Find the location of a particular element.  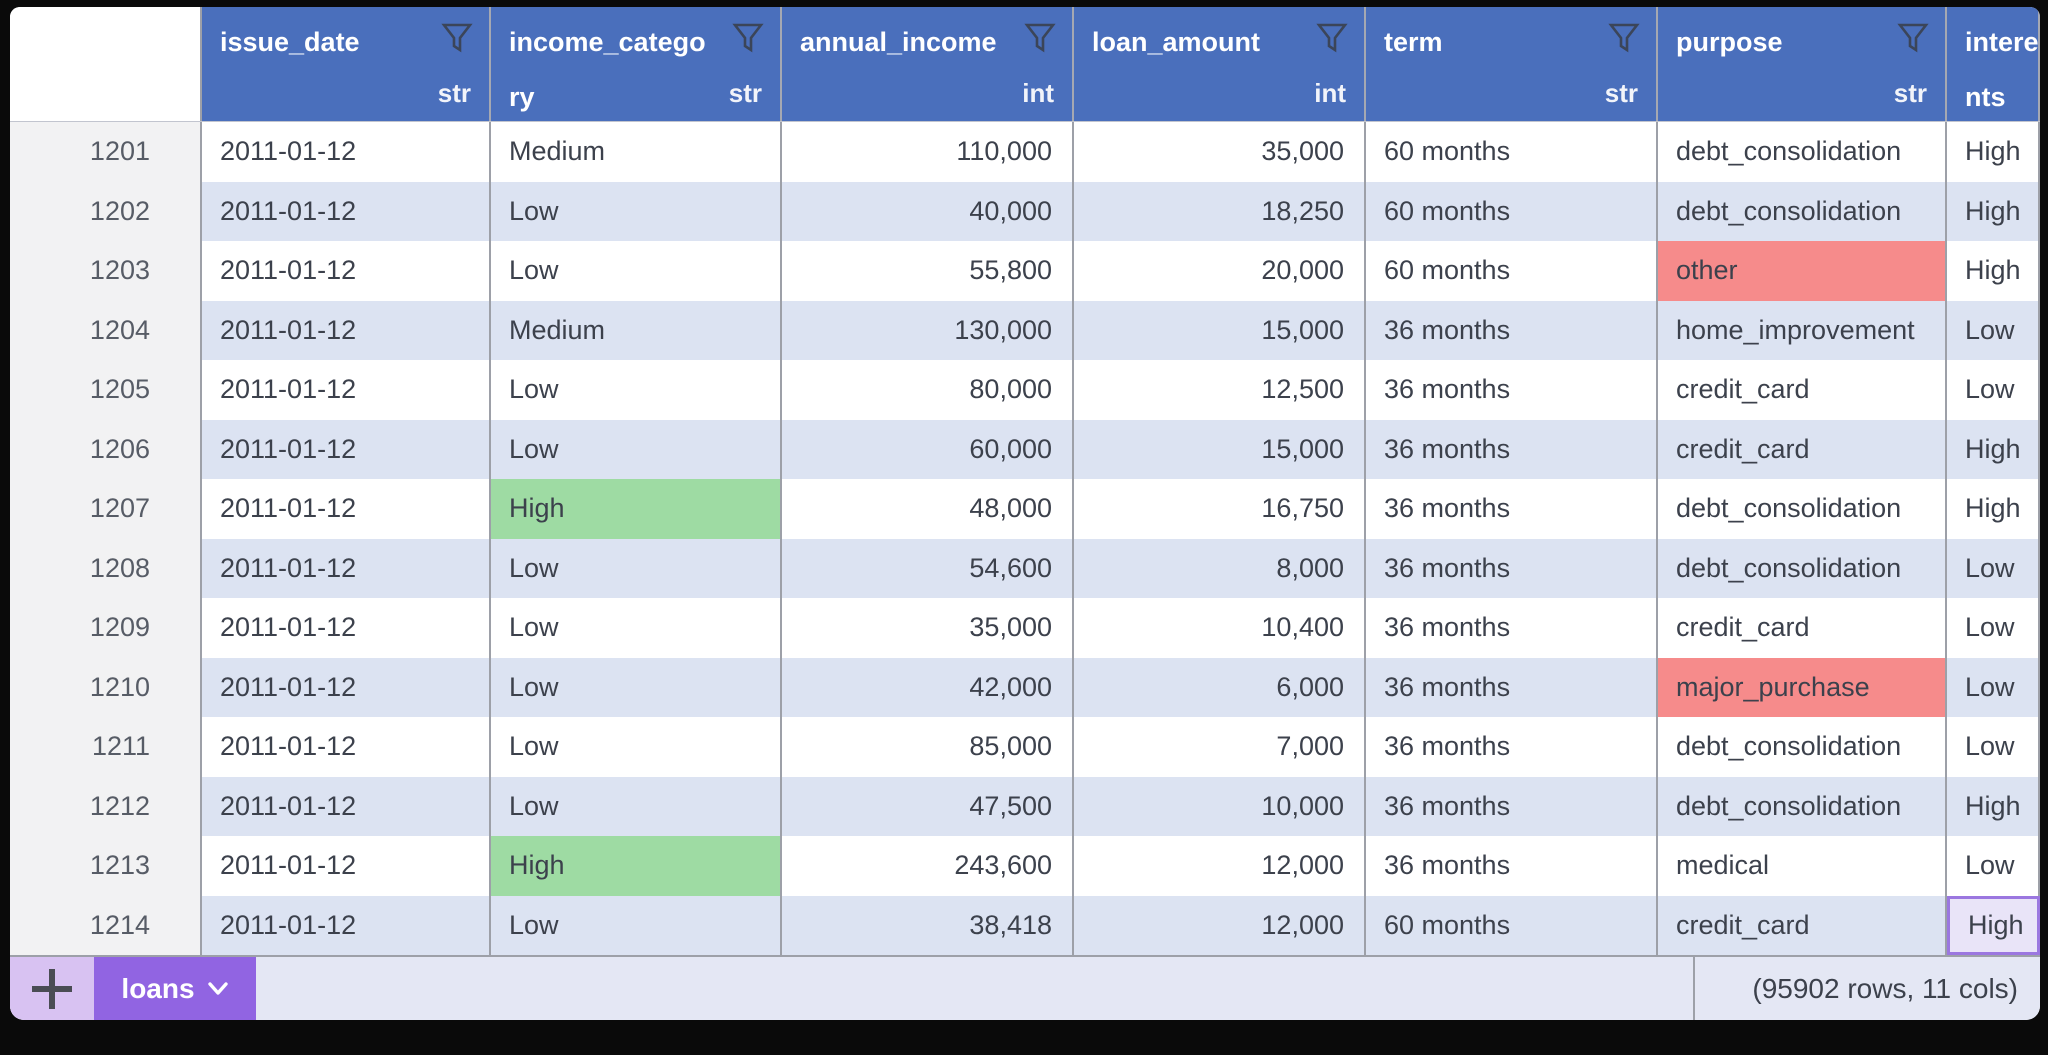

column-header-annual_income: annual_income int is located at coordinates (928, 64).